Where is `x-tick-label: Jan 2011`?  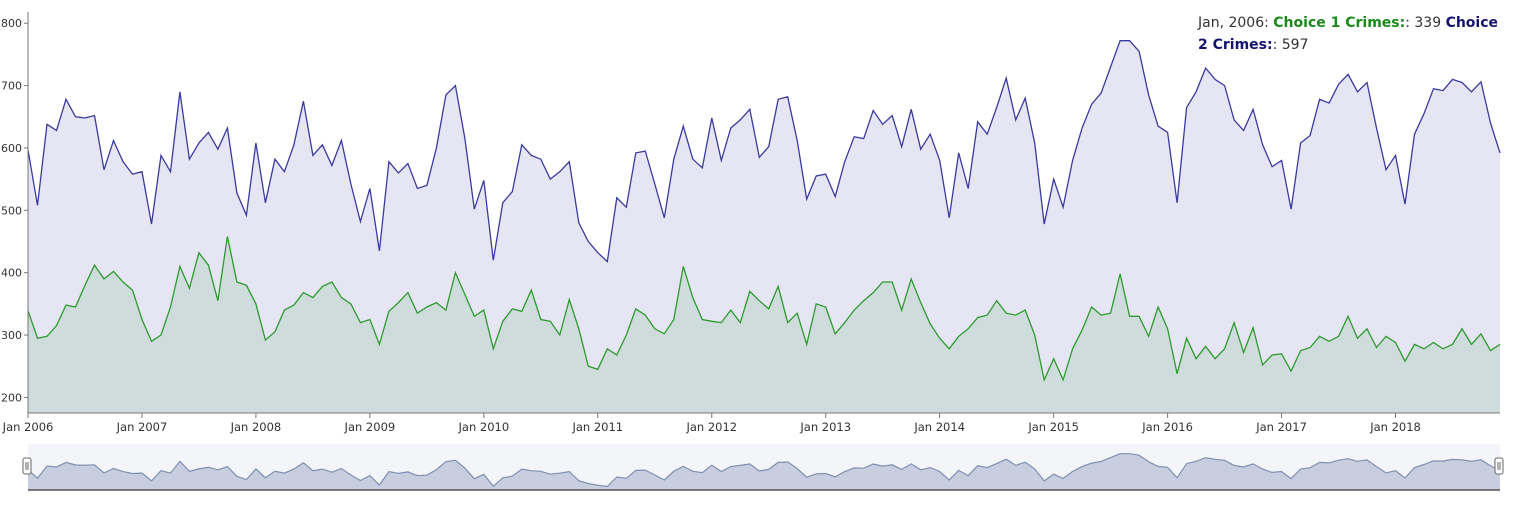
x-tick-label: Jan 2011 is located at coordinates (597, 427).